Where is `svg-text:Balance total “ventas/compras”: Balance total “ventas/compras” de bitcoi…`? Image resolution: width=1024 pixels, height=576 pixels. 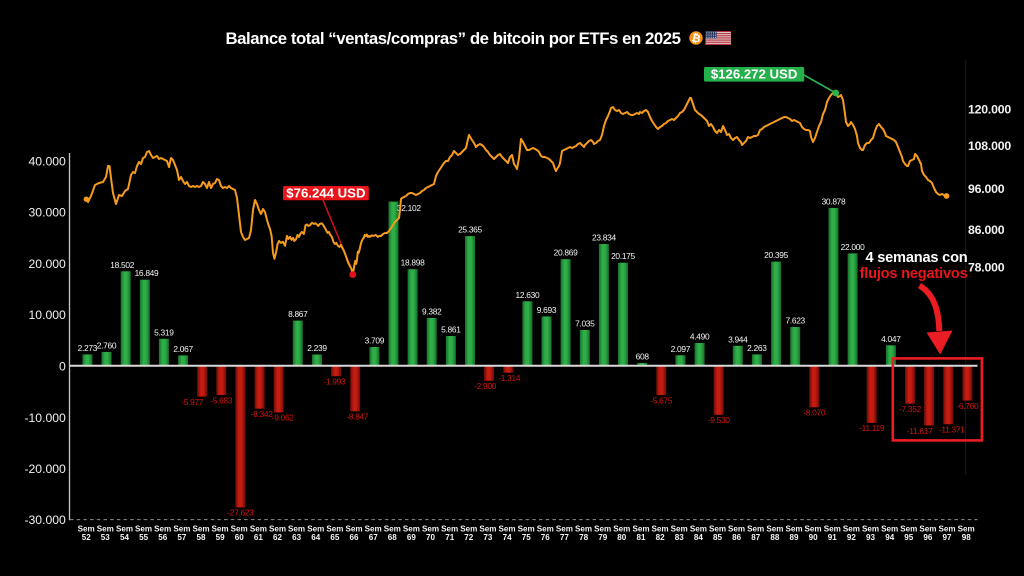 svg-text:Balance total “ventas/compras”: Balance total “ventas/compras” de bitcoi… is located at coordinates (452, 38).